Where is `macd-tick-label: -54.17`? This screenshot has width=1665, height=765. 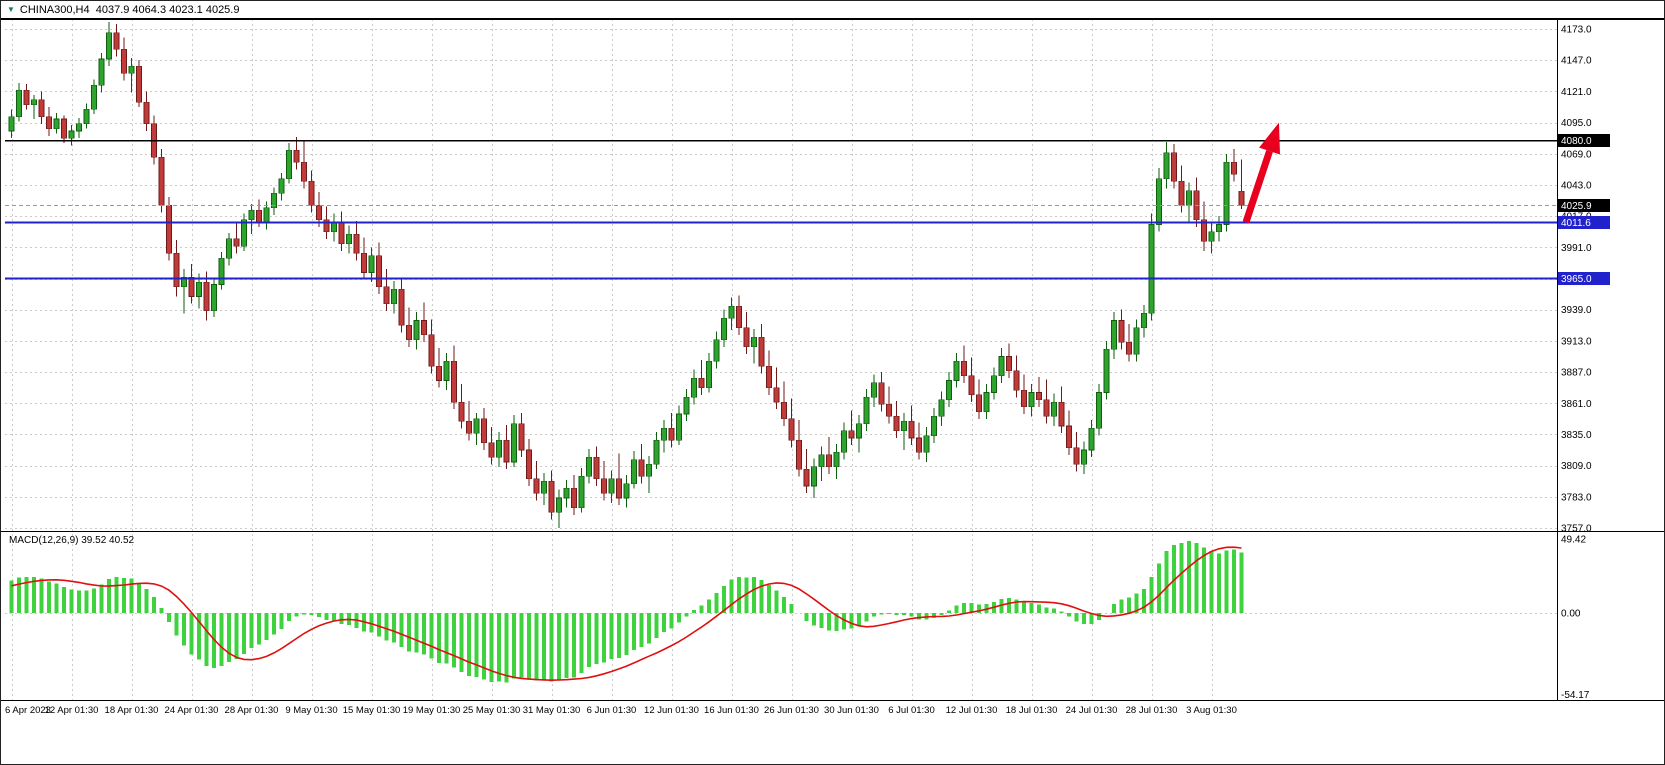 macd-tick-label: -54.17 is located at coordinates (1575, 695).